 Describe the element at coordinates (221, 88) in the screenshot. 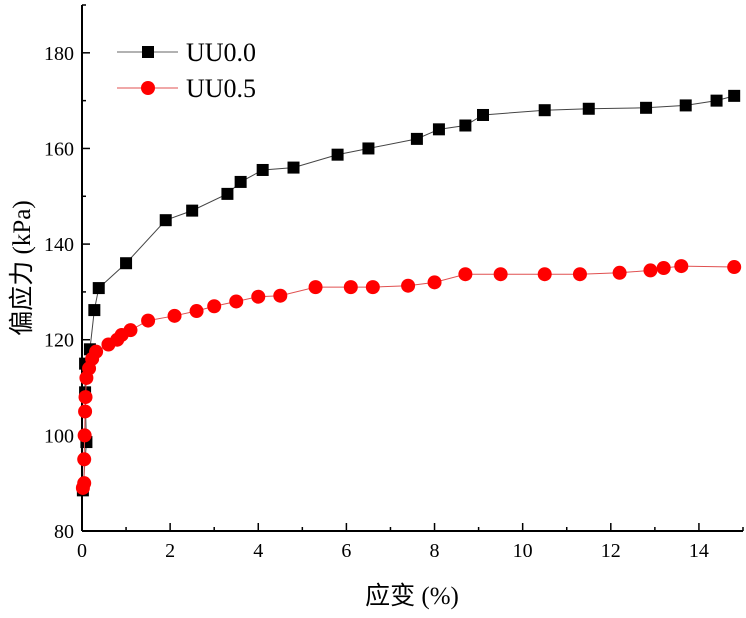

I see `legend-label: UU0.5` at that location.